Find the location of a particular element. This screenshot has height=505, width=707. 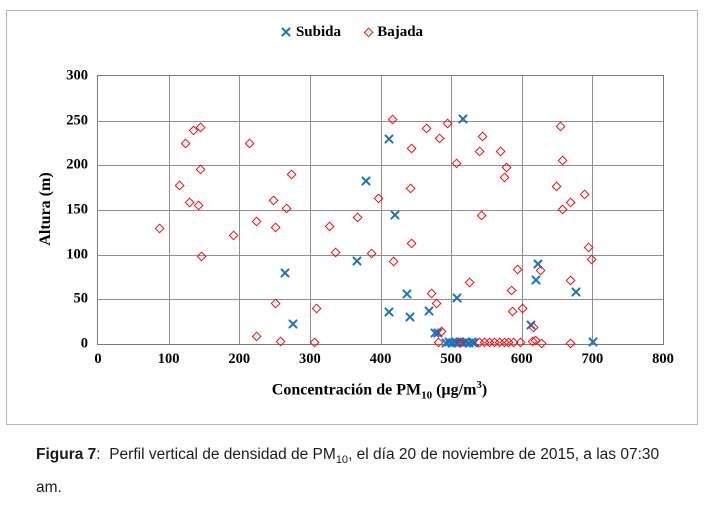

x-axis-title-text: Concentración de PM is located at coordinates (346, 390).